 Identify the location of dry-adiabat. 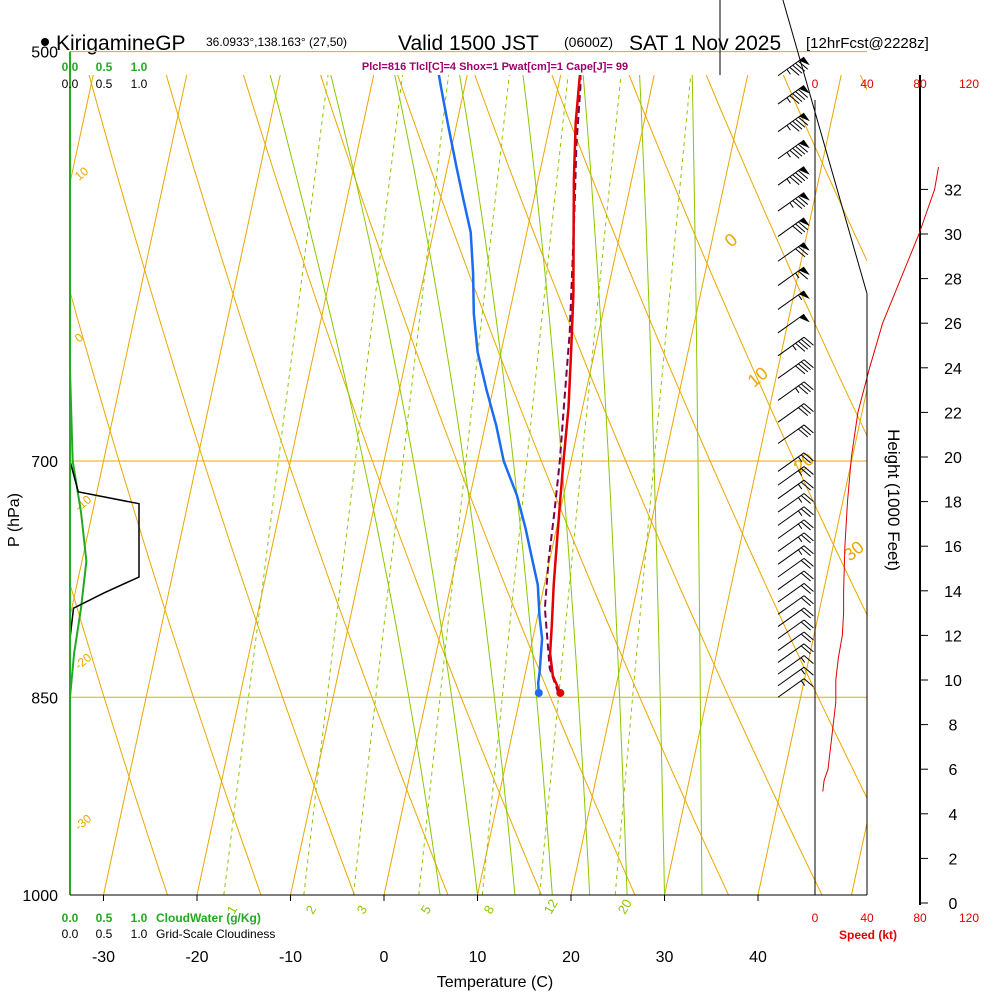
(747, 345).